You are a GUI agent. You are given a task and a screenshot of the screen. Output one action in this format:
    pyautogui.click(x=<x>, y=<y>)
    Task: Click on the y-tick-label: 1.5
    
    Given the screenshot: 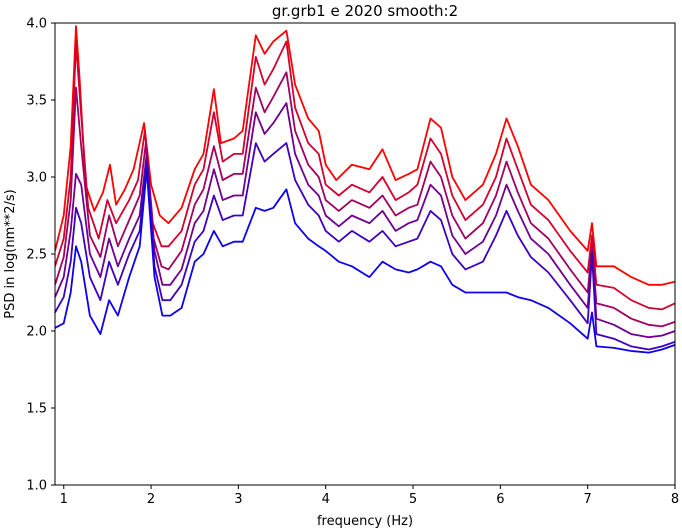 What is the action you would take?
    pyautogui.click(x=36, y=409)
    